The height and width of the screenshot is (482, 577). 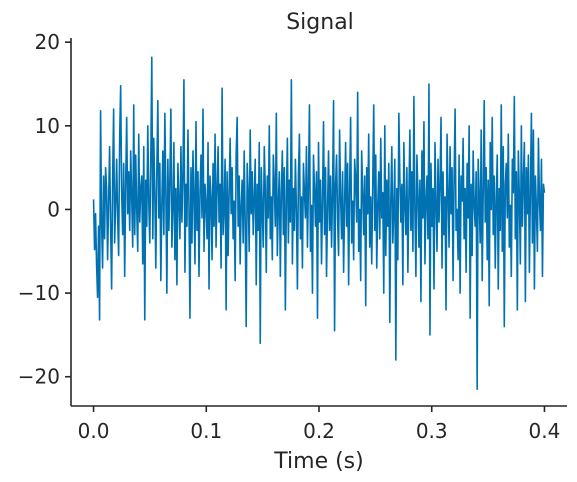 I want to click on x-axis-ticks: 0.0 0.1 0.2 0.3 0.4, so click(x=319, y=424).